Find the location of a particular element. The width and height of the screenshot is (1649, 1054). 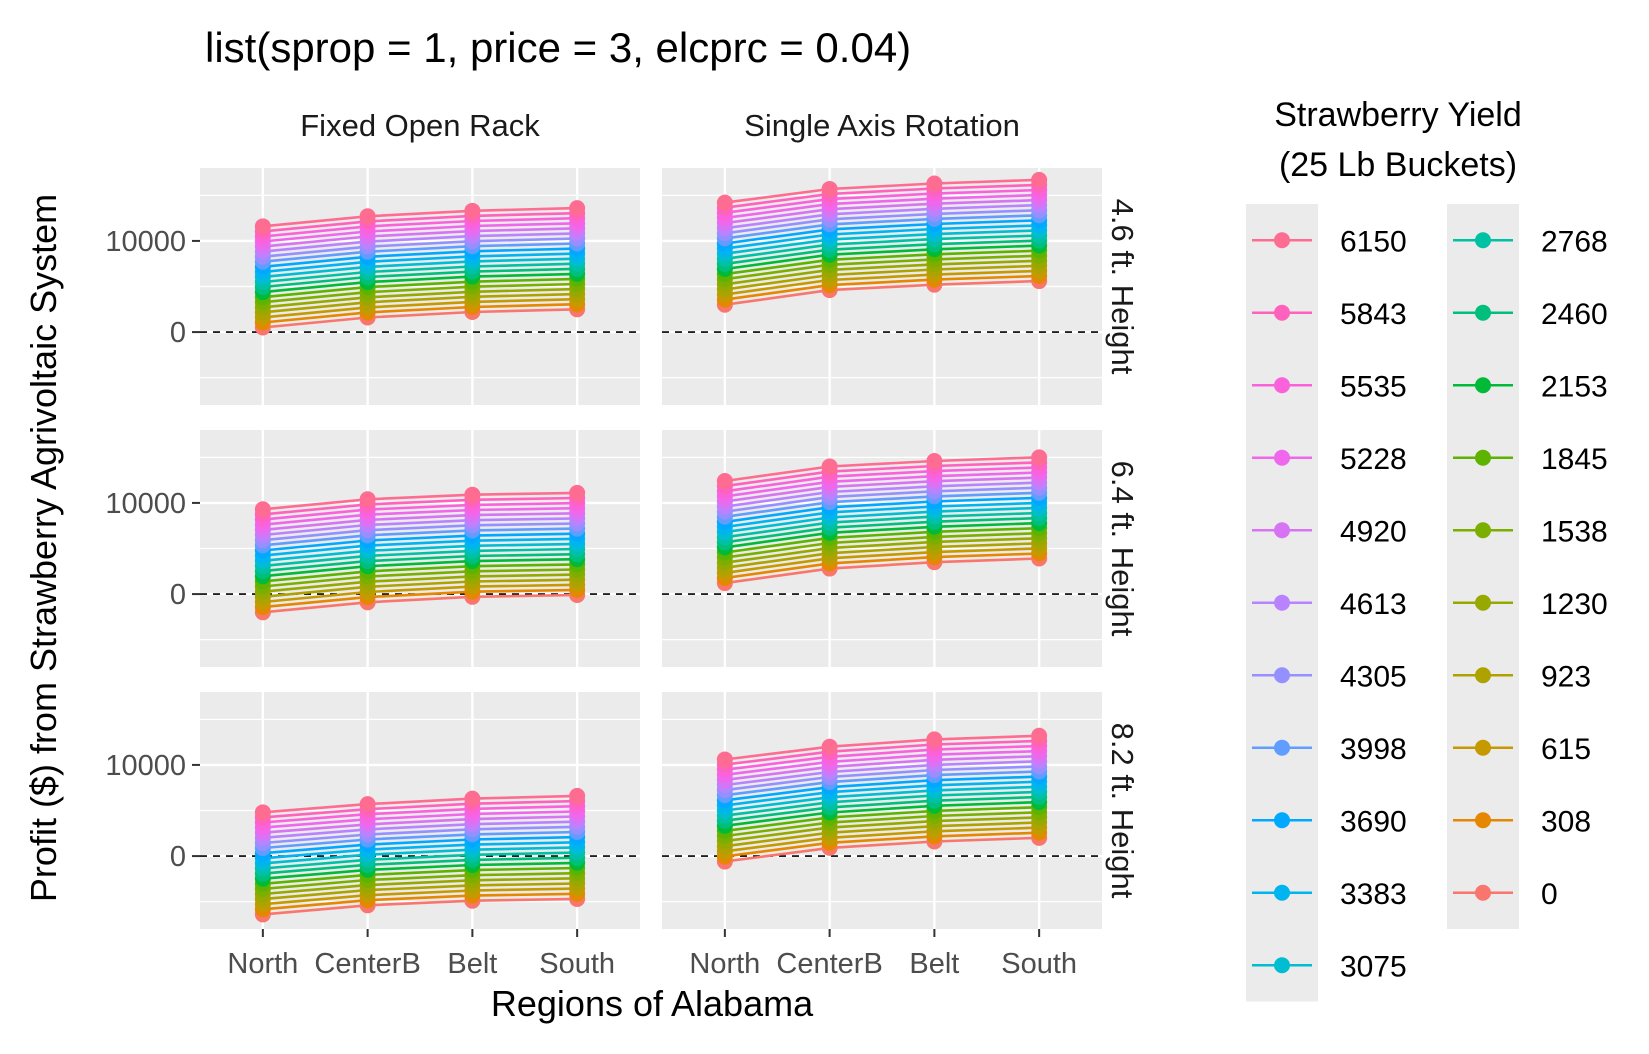

x-tick-label: Belt is located at coordinates (472, 964).